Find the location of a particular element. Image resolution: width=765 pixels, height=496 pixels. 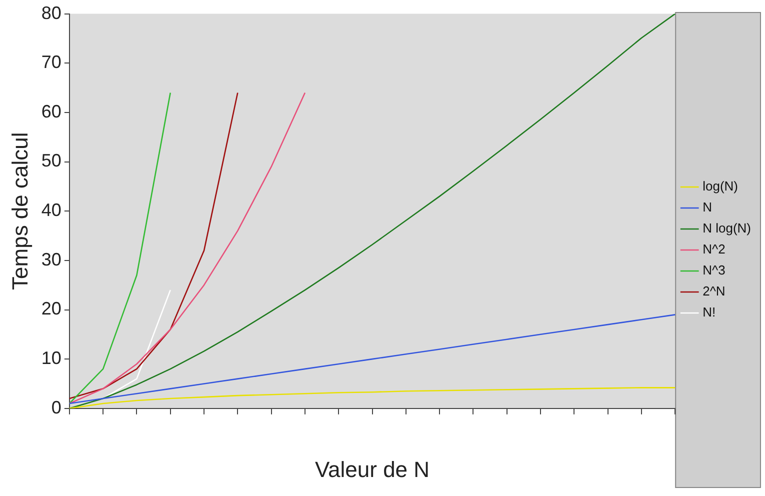

legend-label: log(N) is located at coordinates (720, 186).